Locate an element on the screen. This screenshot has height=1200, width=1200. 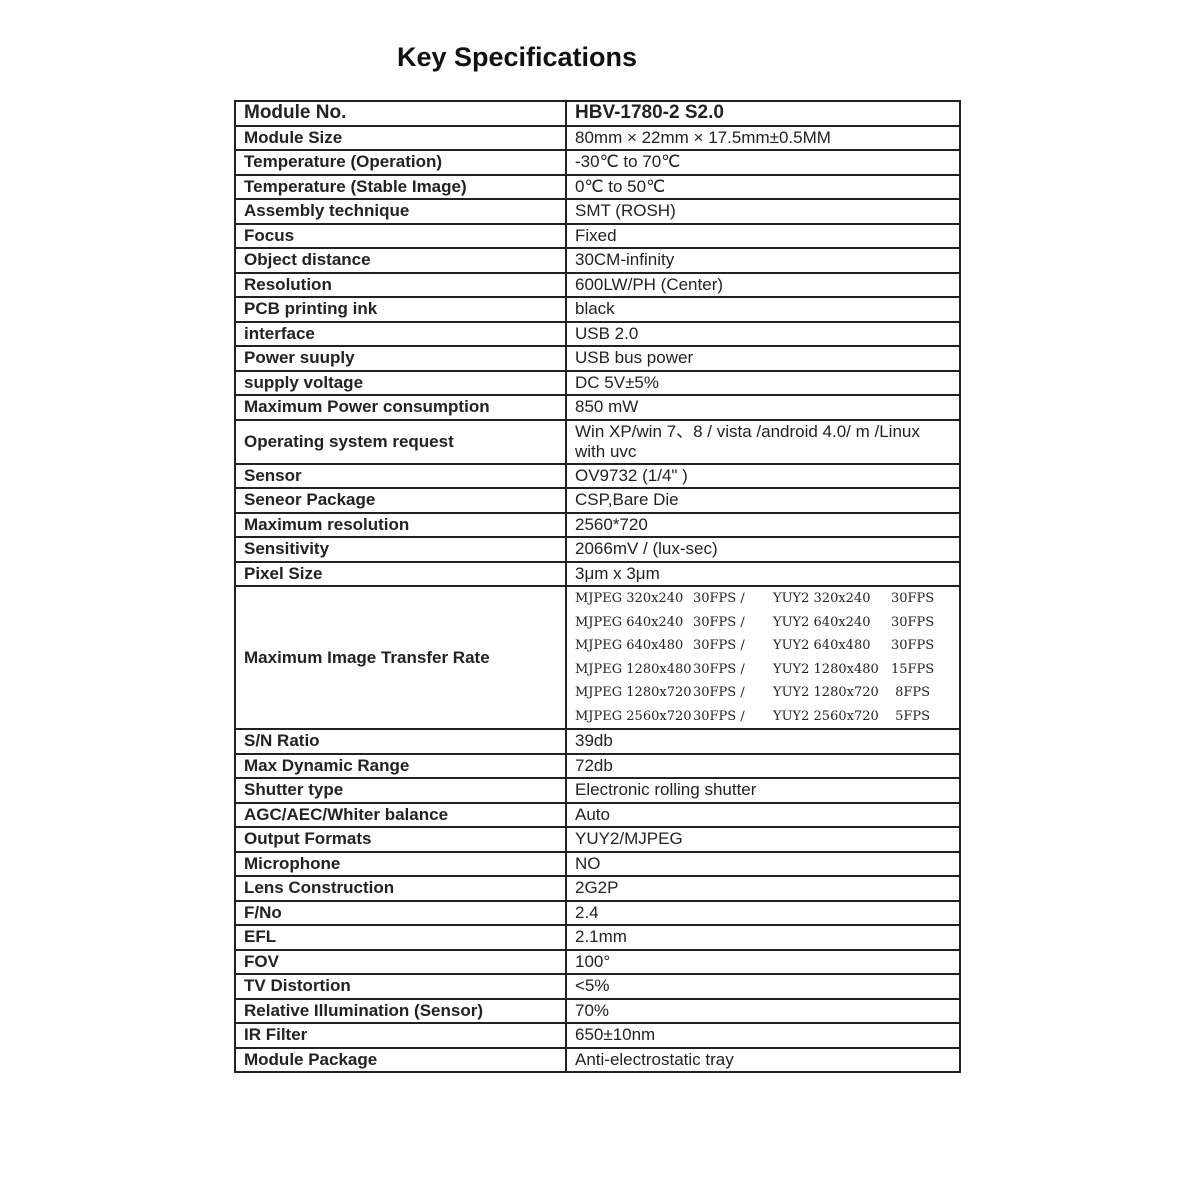
transfer-rate-line: MJPEG 640x240 30FPS / YUY2 640x240 30FPS is located at coordinates (763, 623).